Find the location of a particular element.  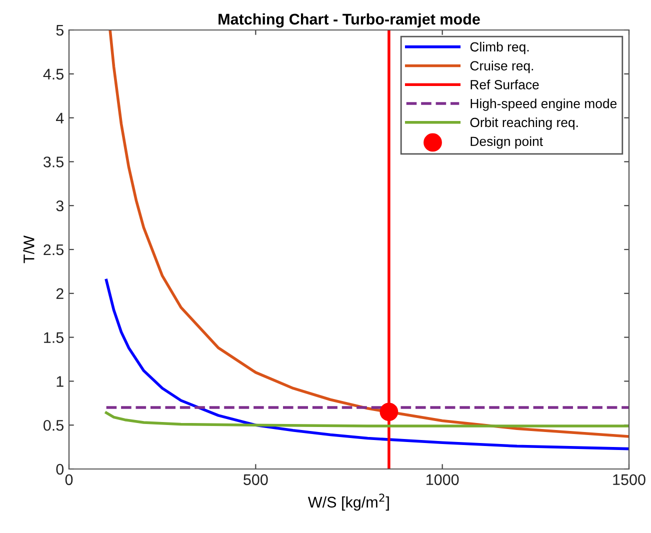

legend-label: Climb req. is located at coordinates (499, 48).